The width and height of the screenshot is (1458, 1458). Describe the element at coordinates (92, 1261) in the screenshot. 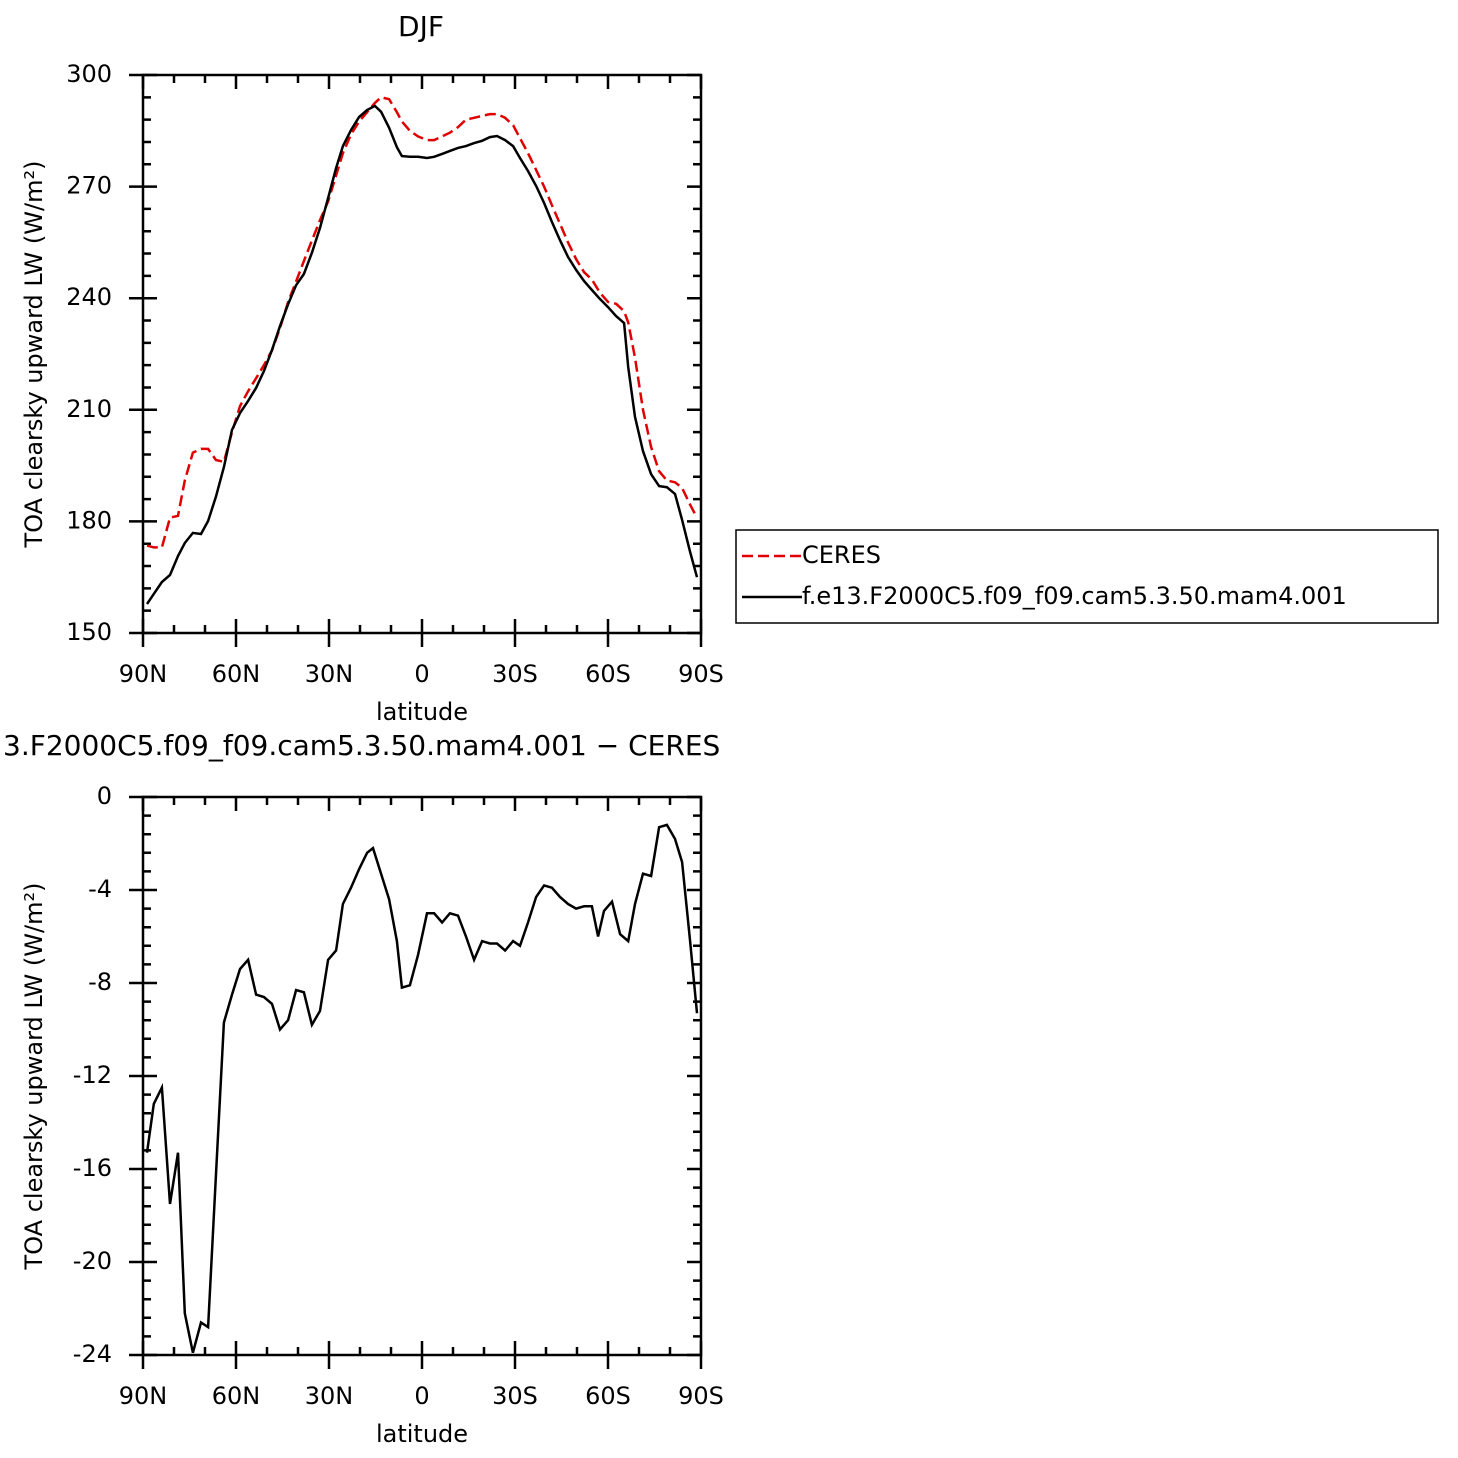

I see `y-tick-label: -20` at that location.